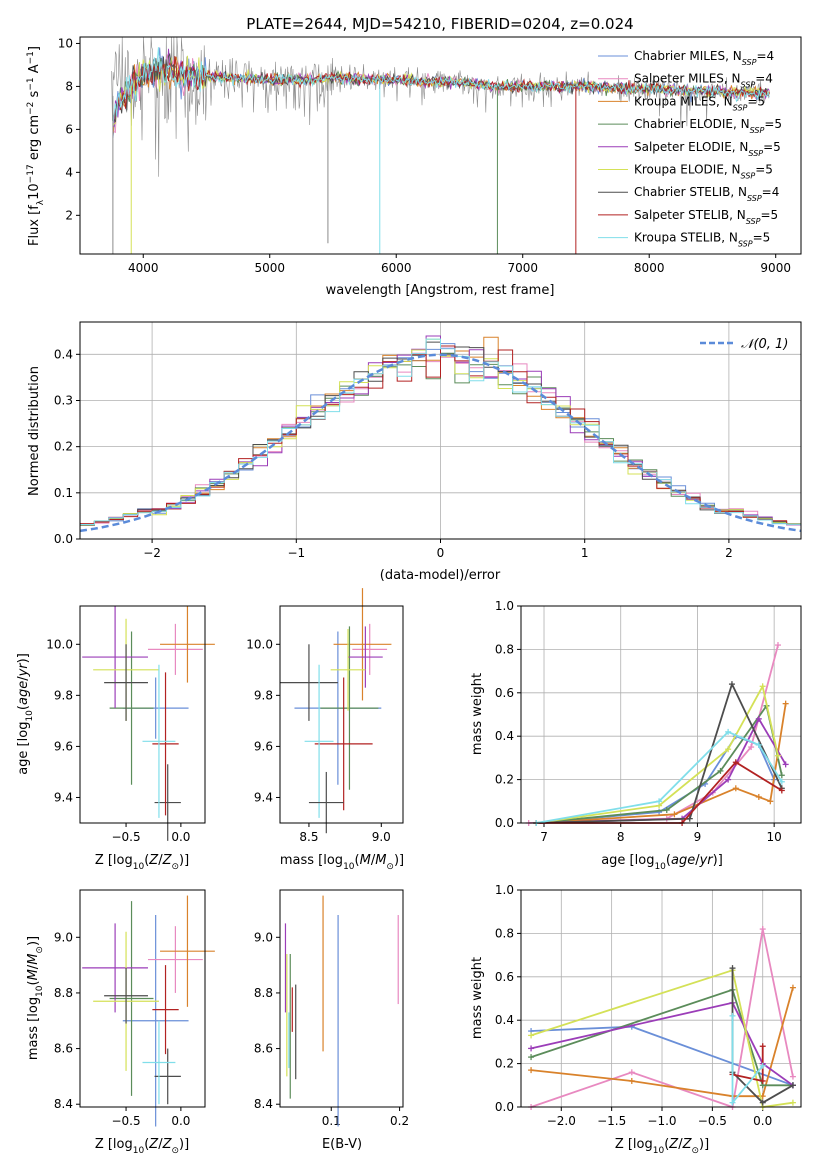 The width and height of the screenshot is (819, 1170). I want to click on residuals-xtick-label: 1, so click(585, 553).